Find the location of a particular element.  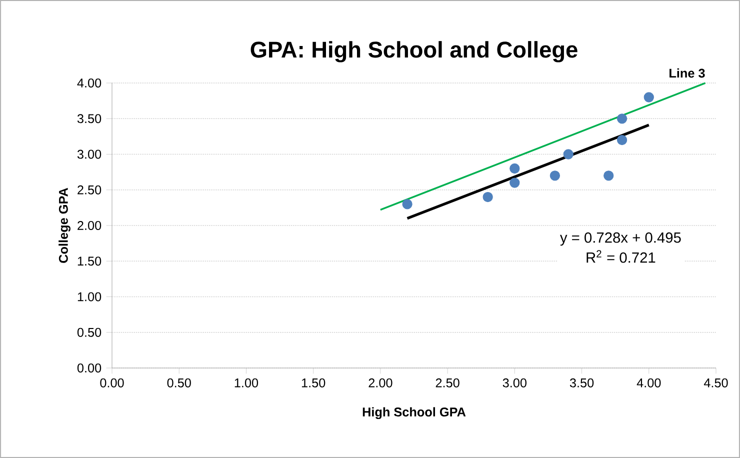

chart-title: GPA: High School and College is located at coordinates (414, 51).